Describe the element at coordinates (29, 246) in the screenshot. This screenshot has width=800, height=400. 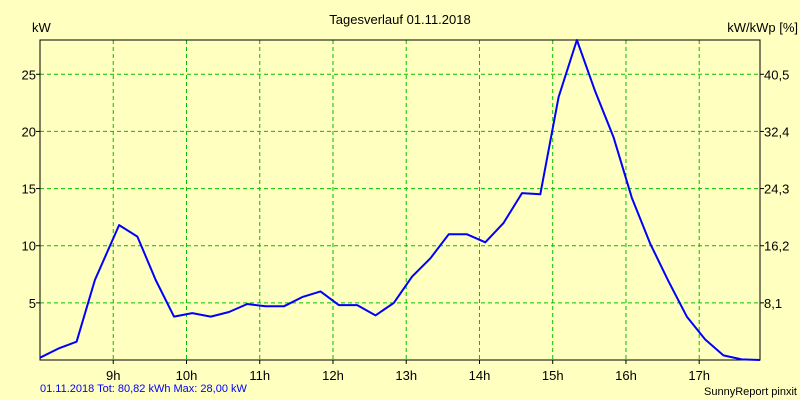
I see `y-tick-label: 10` at that location.